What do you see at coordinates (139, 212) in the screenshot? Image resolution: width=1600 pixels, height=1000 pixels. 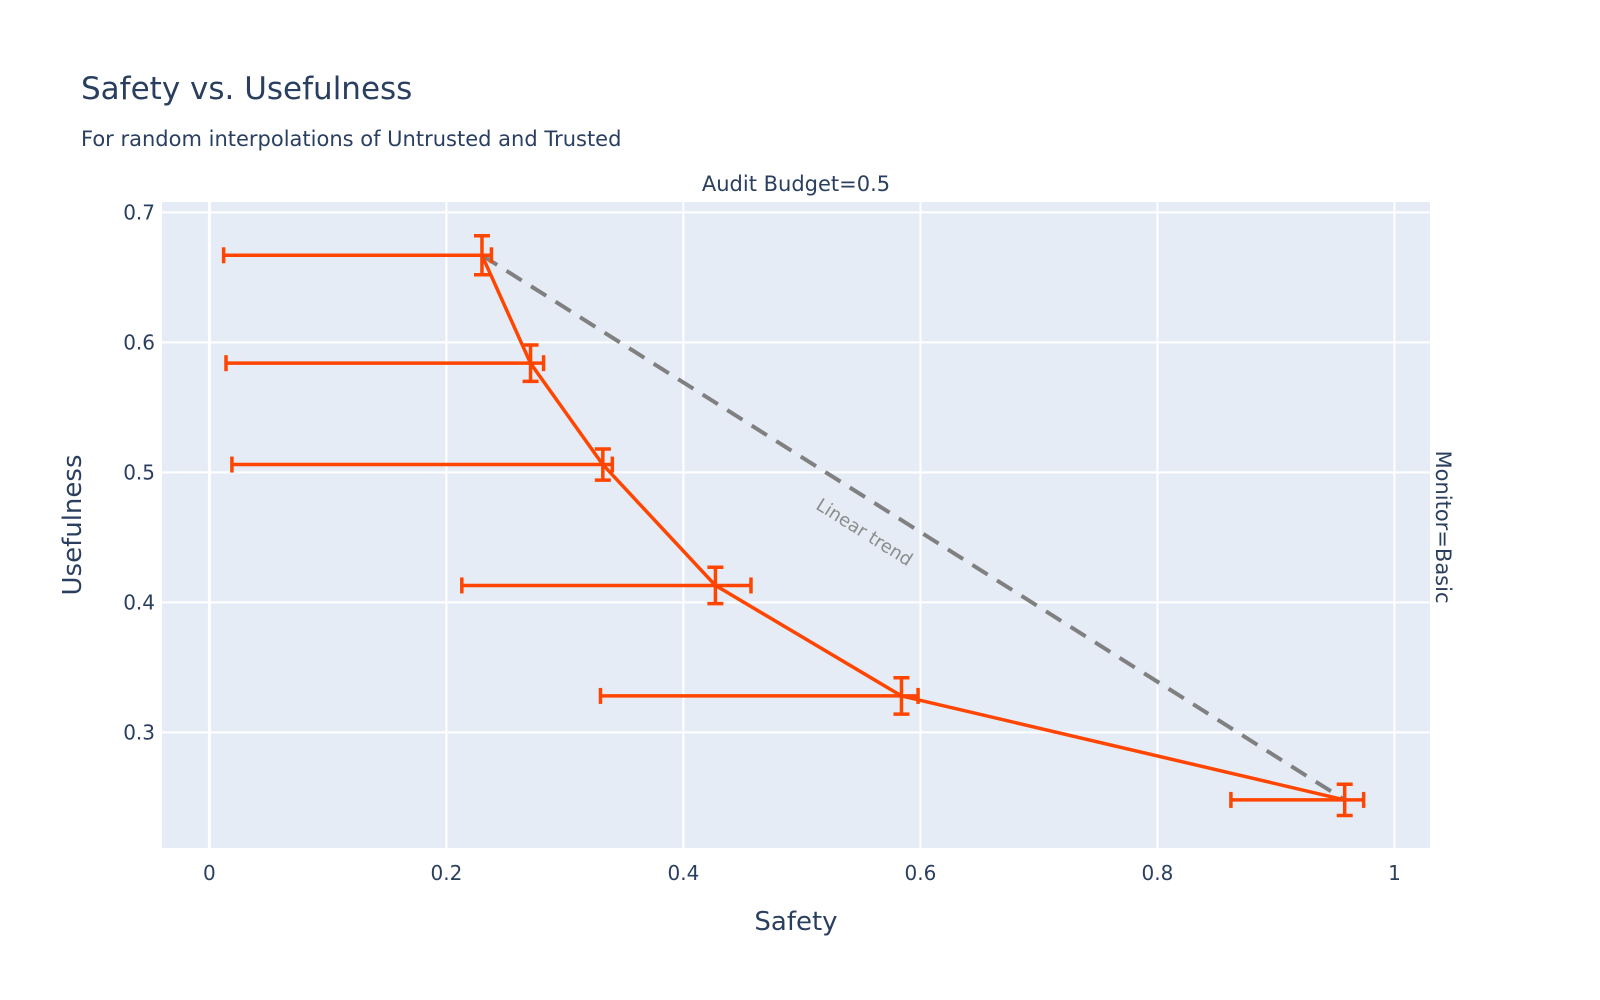 I see `y-tick-label: 0.7` at bounding box center [139, 212].